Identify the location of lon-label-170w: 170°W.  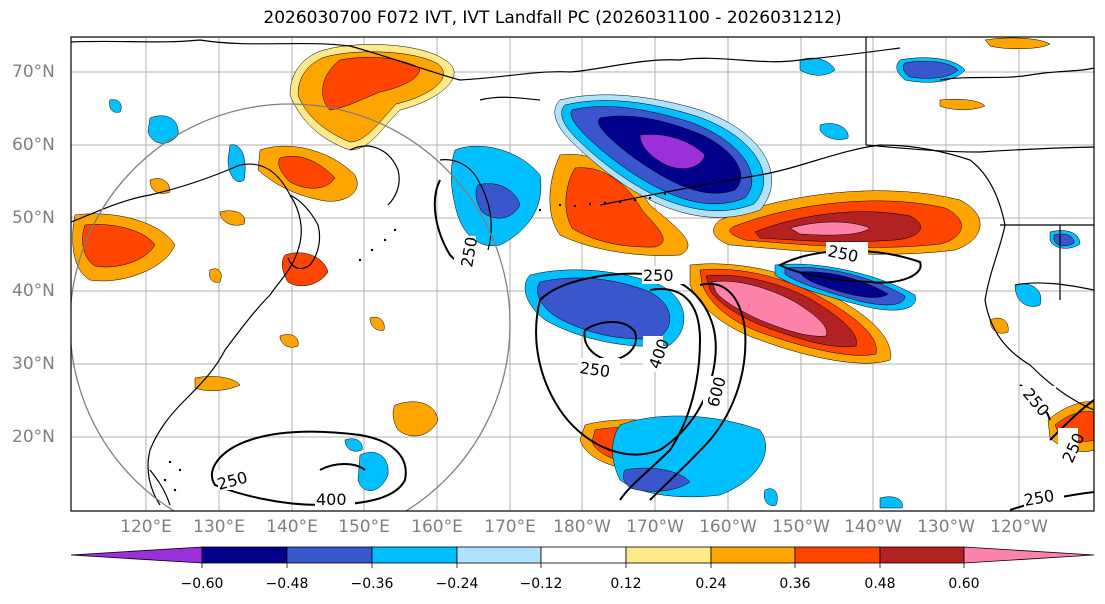
(655, 527).